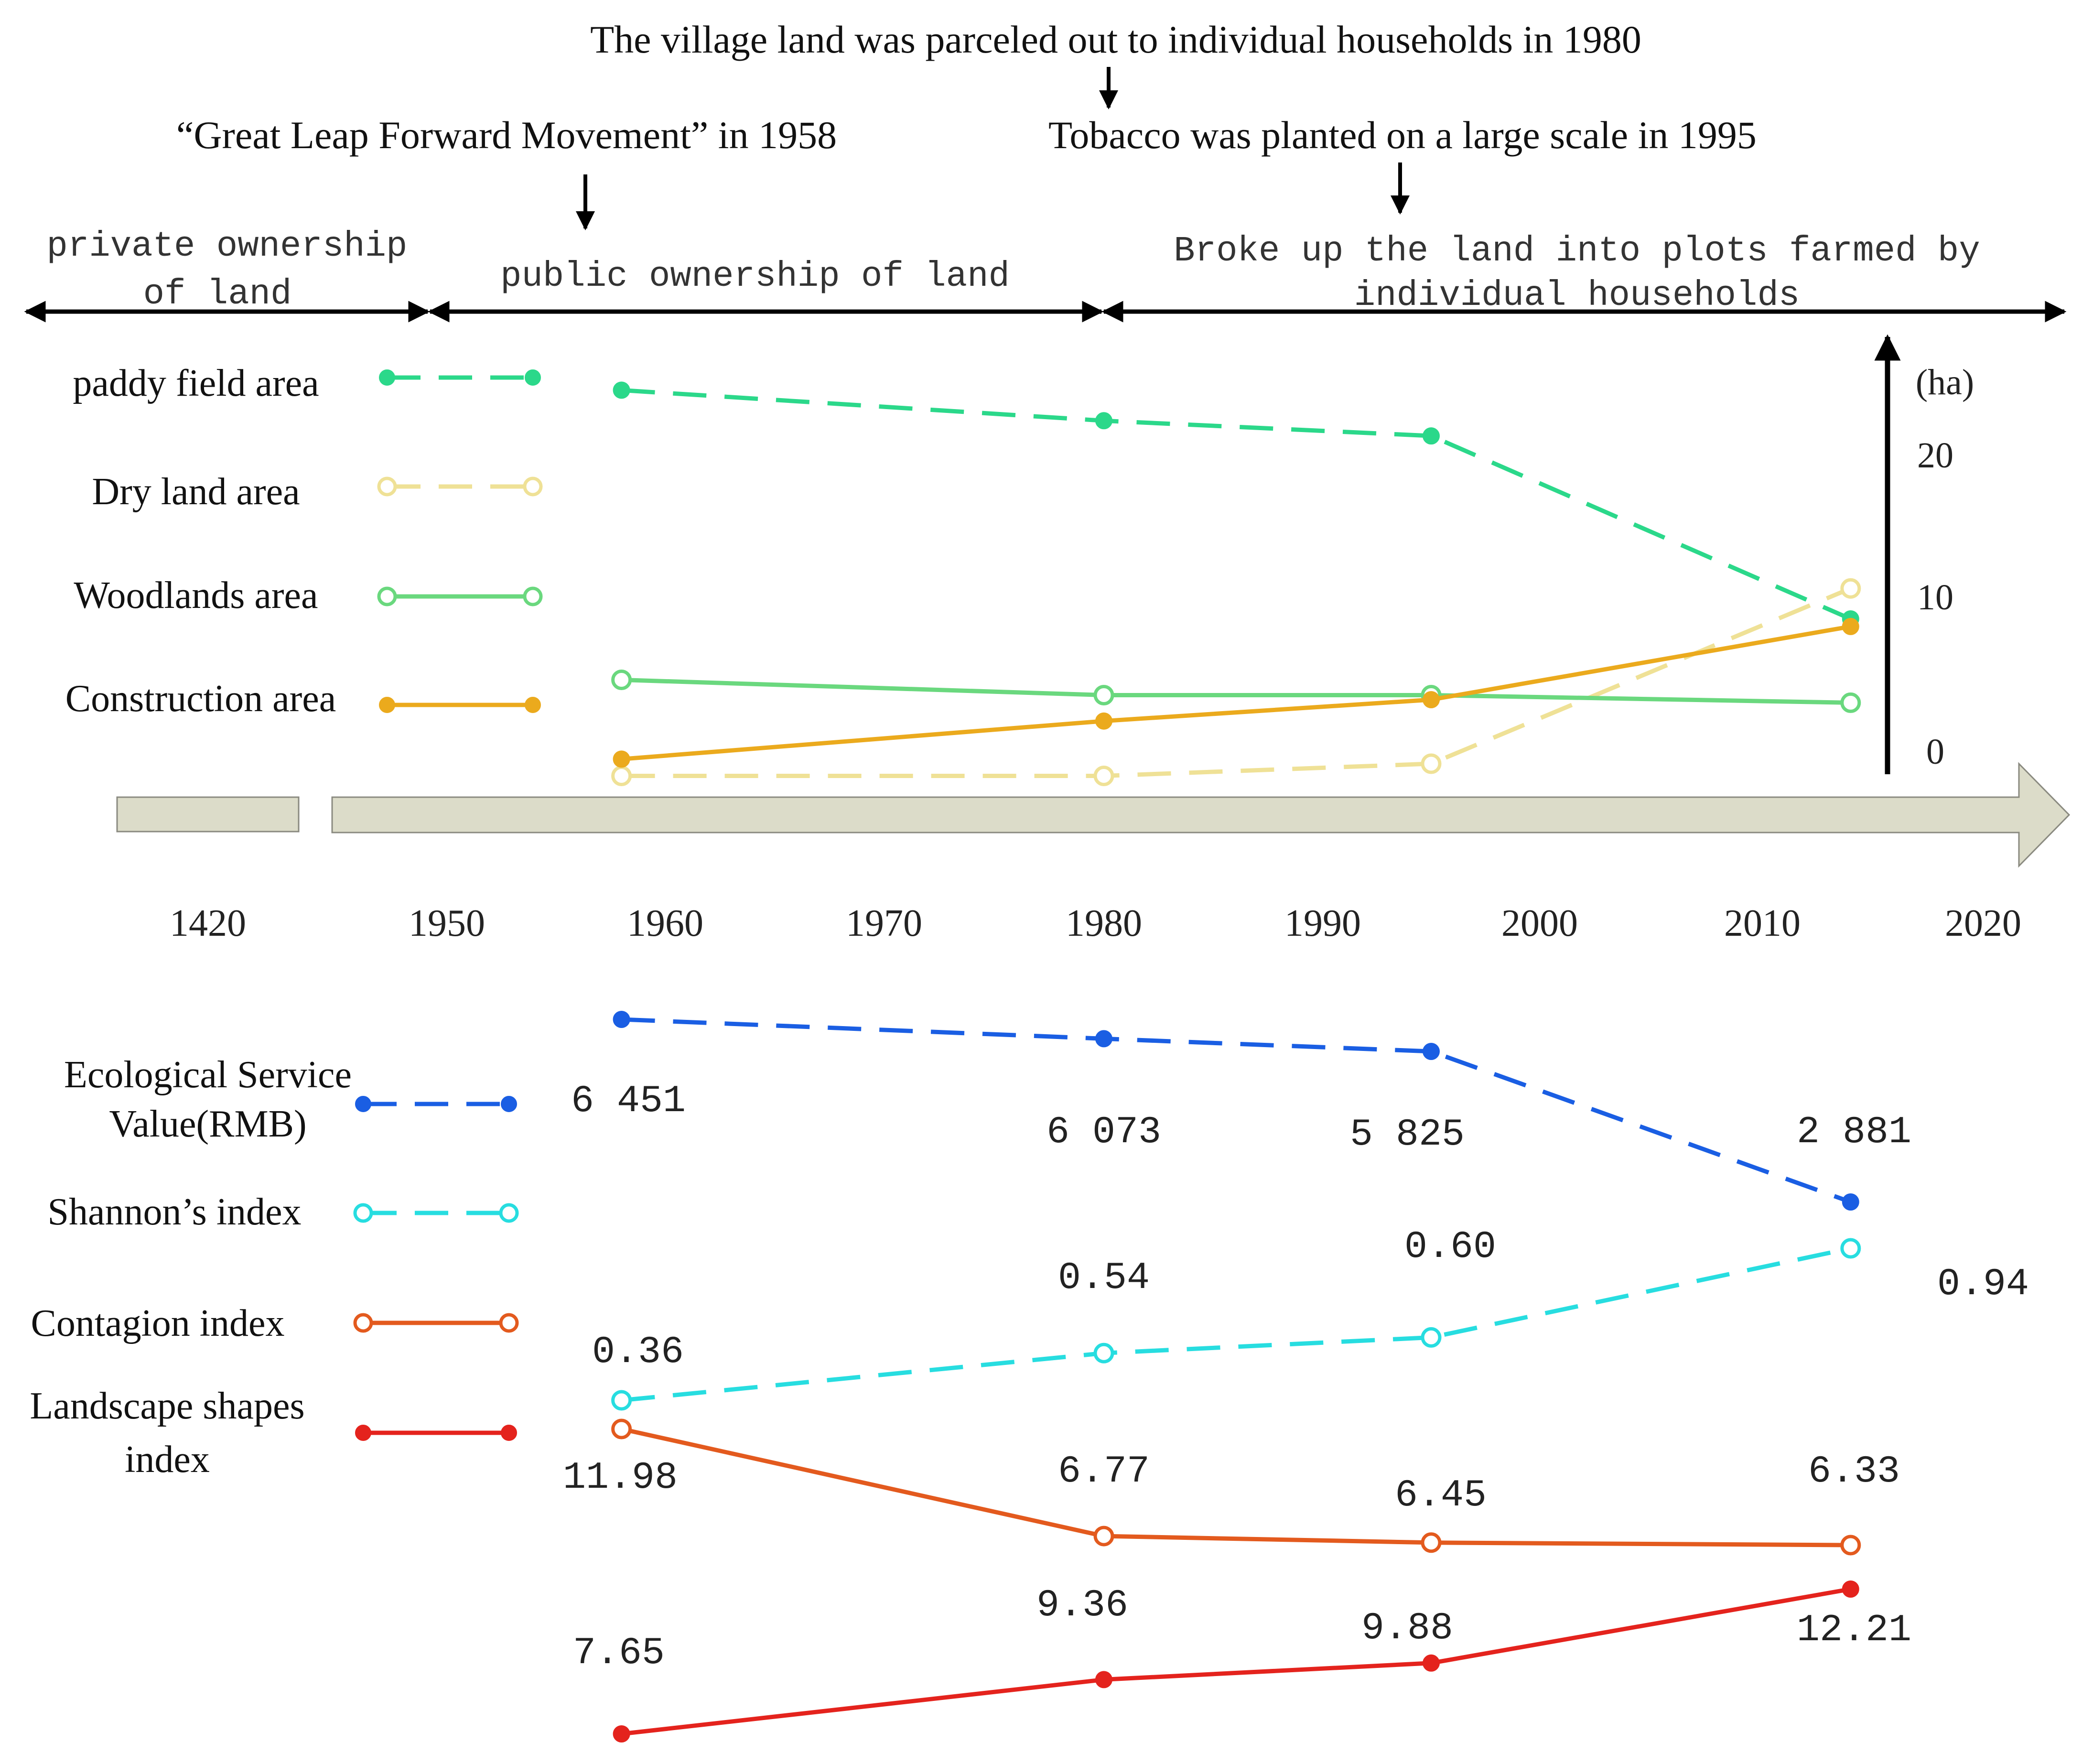 The image size is (2082, 1764). What do you see at coordinates (207, 1124) in the screenshot?
I see `legend-label-esv-line2: Value(RMB)` at bounding box center [207, 1124].